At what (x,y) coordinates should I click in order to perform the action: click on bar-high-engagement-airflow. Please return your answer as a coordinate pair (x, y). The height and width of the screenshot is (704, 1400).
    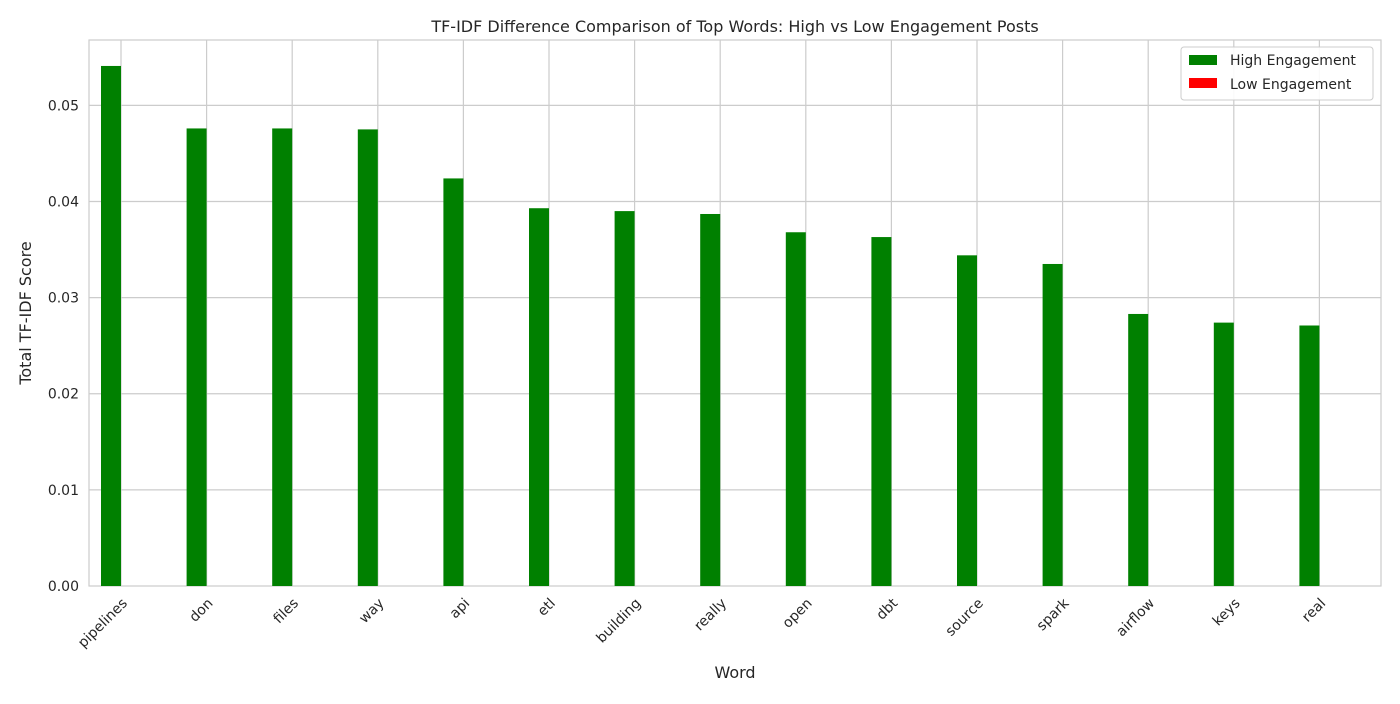
    Looking at the image, I should click on (1138, 449).